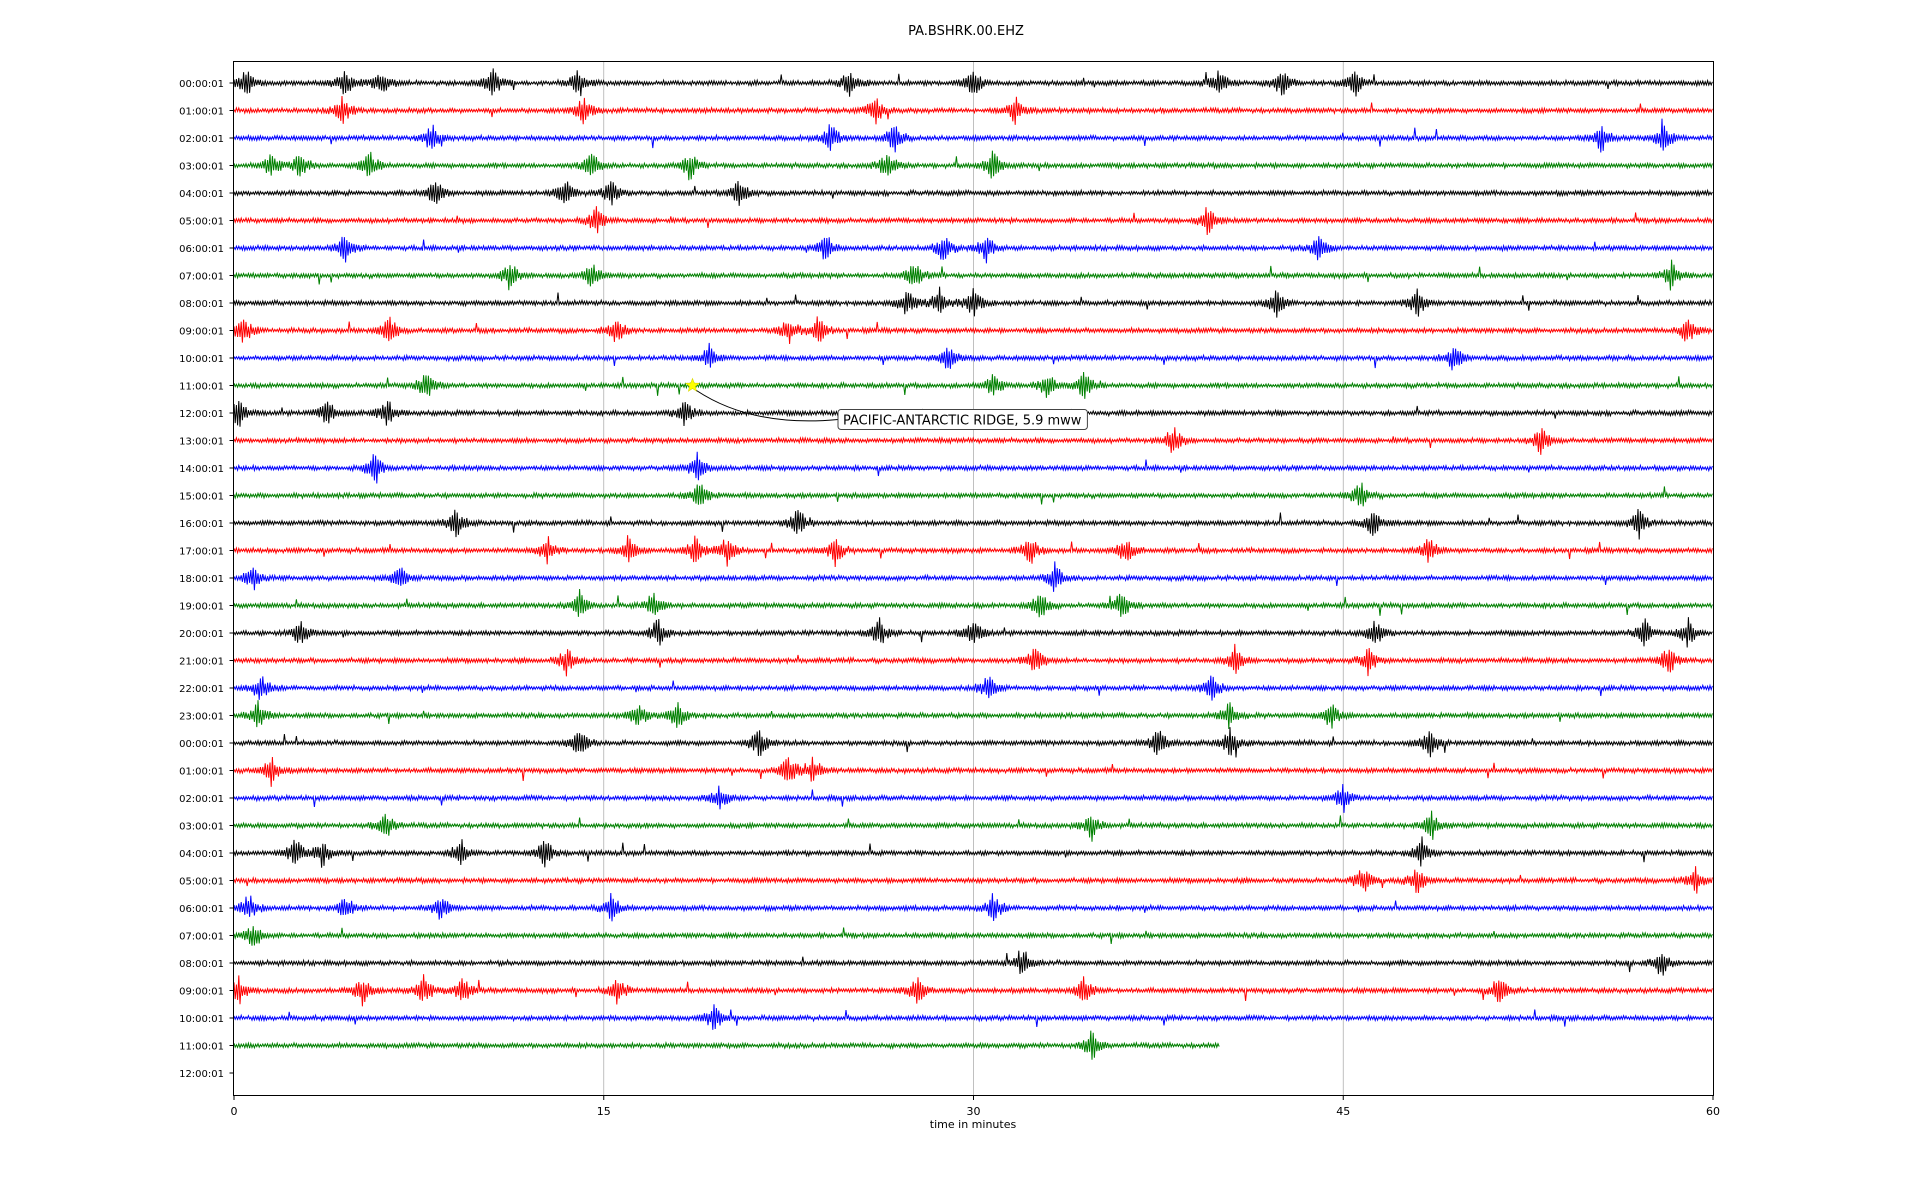 This screenshot has height=1204, width=1920. What do you see at coordinates (201, 304) in the screenshot?
I see `row-label-8: 08:00:01` at bounding box center [201, 304].